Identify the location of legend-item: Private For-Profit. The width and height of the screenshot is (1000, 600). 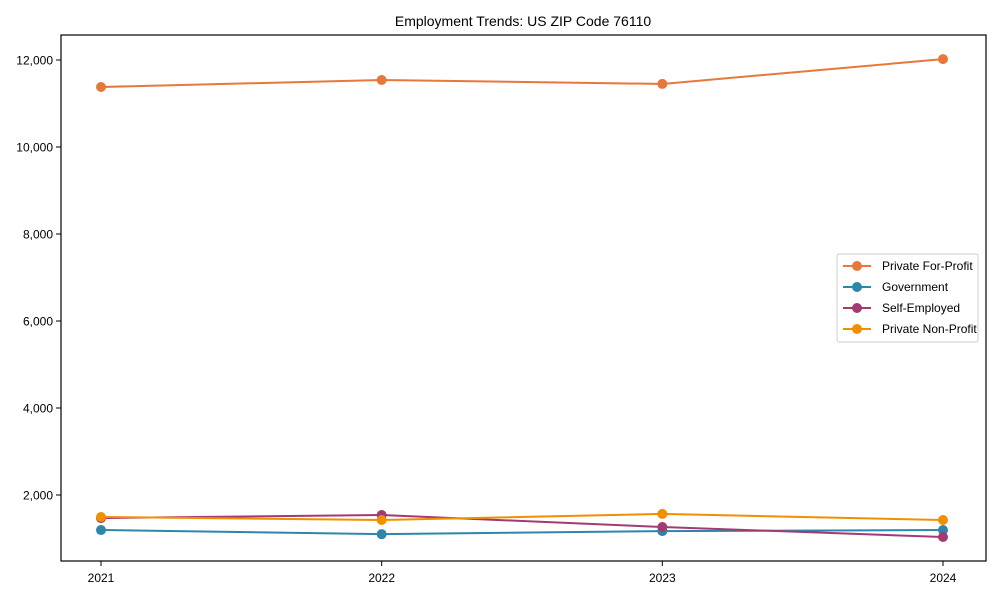
(908, 266).